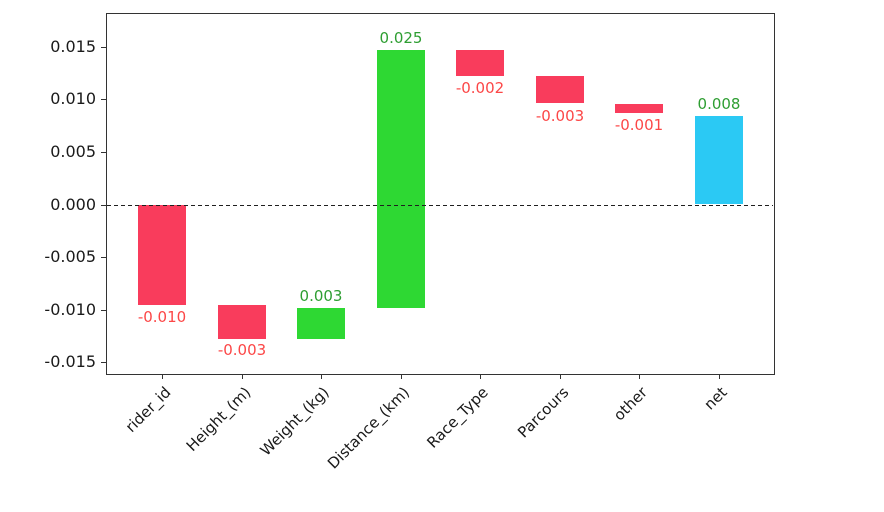  I want to click on y-tick-label: -0.010, so click(70, 309).